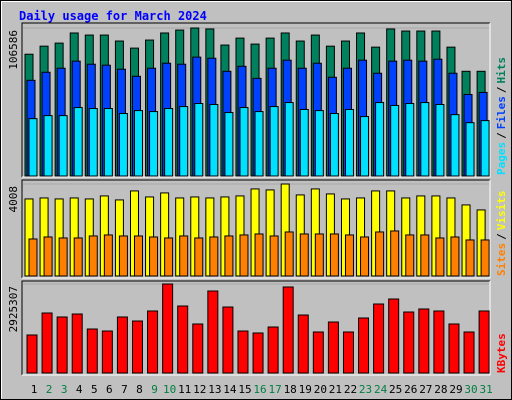 Image resolution: width=512 pixels, height=400 pixels. What do you see at coordinates (109, 389) in the screenshot?
I see `x-tick-label: 6` at bounding box center [109, 389].